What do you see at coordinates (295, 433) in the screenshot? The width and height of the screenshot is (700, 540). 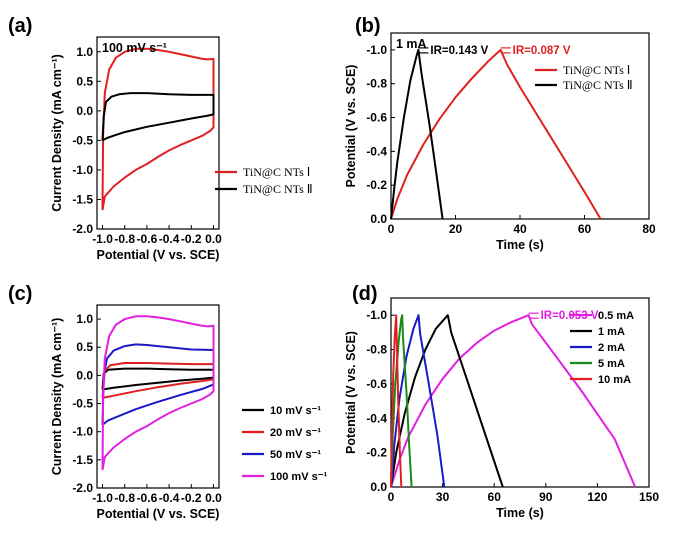 I see `legend-label: 20 mV s⁻¹` at bounding box center [295, 433].